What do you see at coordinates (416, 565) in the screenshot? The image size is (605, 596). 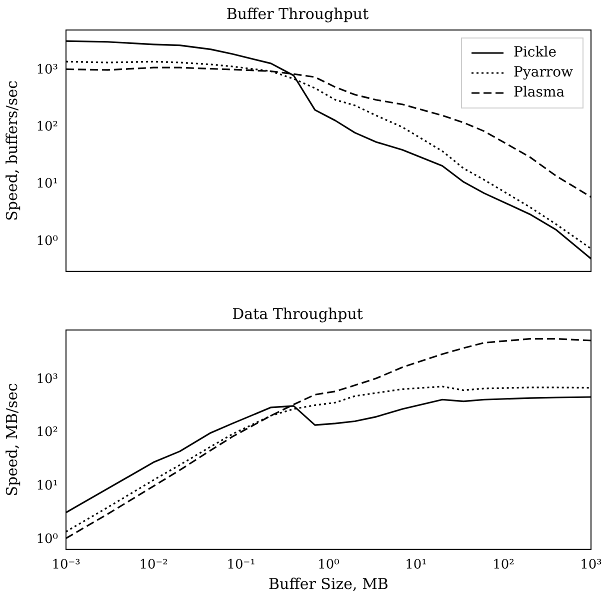 I see `x-tick-label: 10¹` at bounding box center [416, 565].